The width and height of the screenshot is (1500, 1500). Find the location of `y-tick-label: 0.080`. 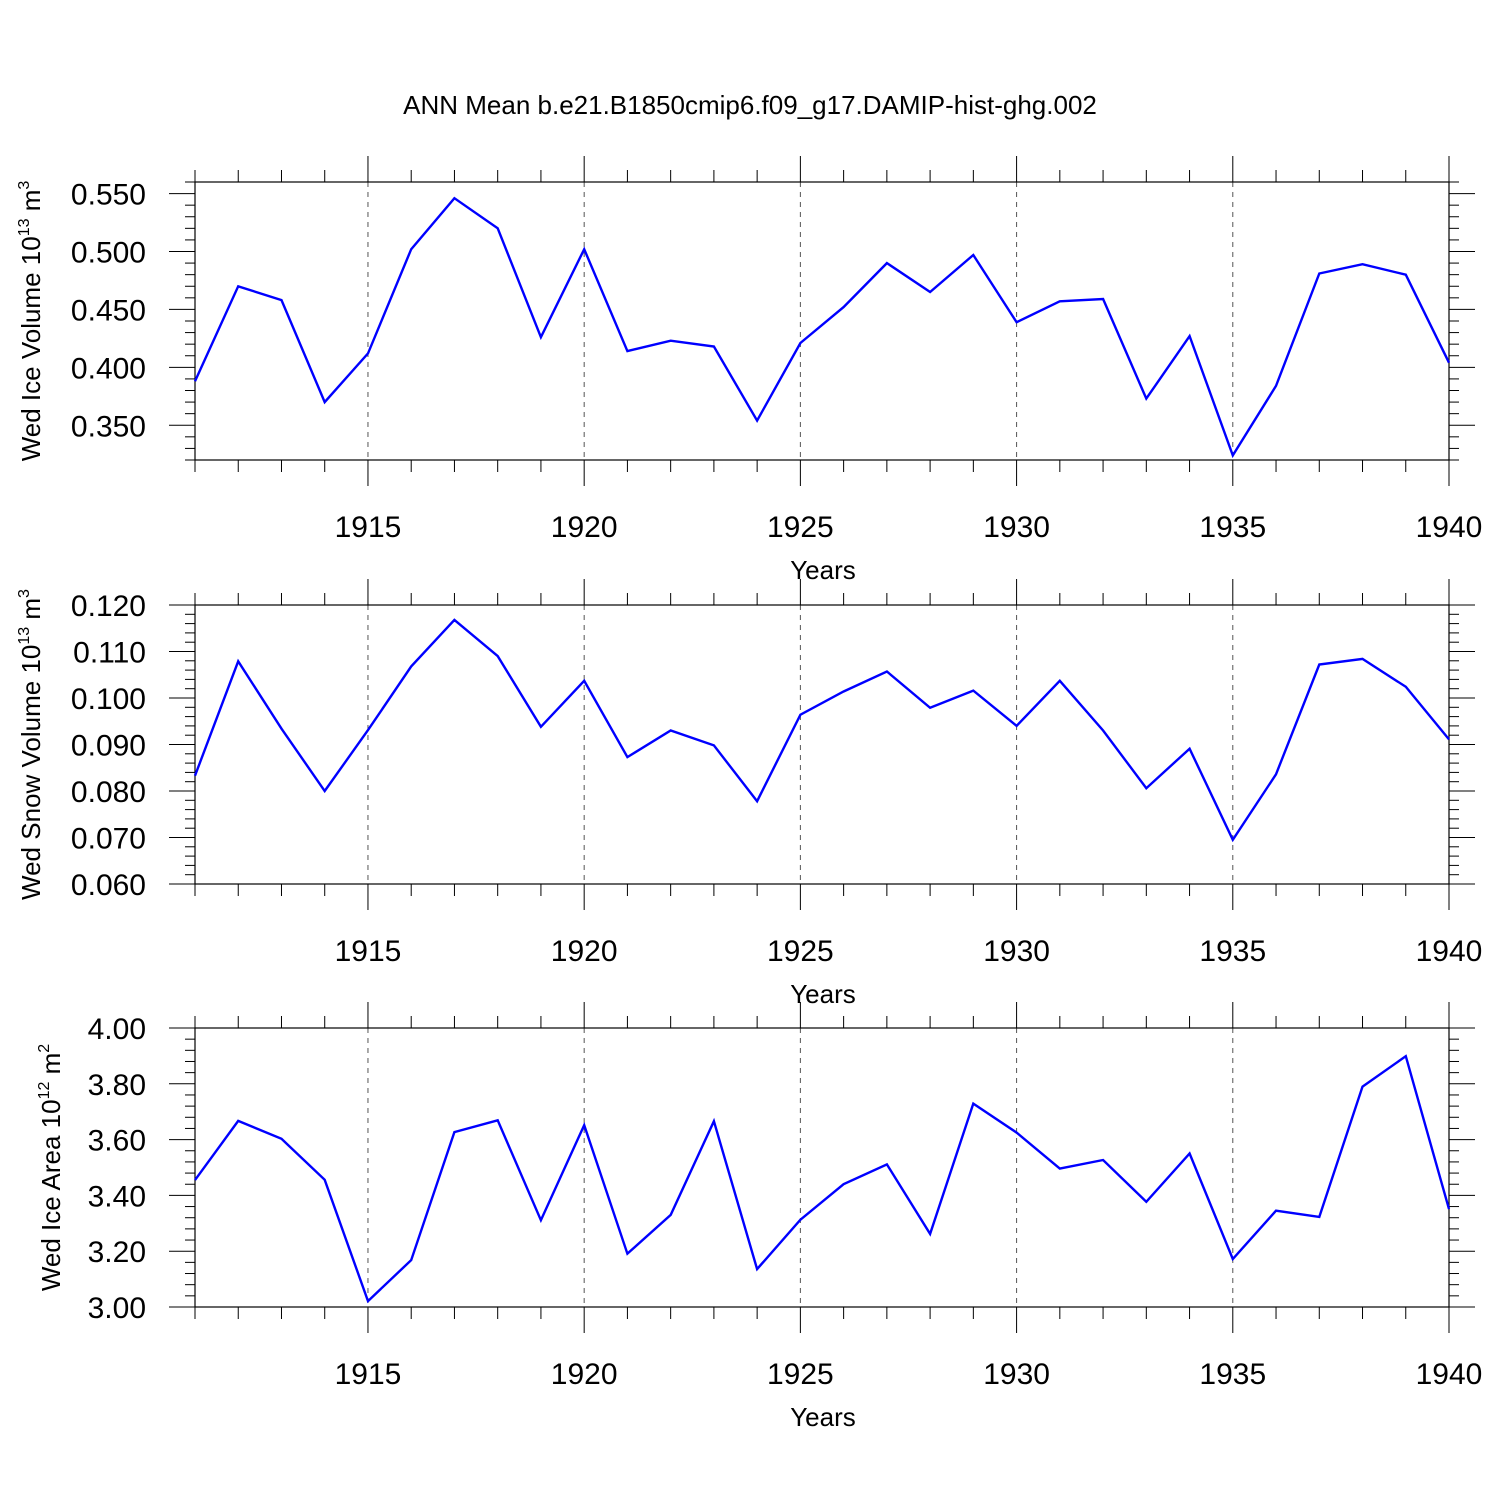

y-tick-label: 0.080 is located at coordinates (108, 792).